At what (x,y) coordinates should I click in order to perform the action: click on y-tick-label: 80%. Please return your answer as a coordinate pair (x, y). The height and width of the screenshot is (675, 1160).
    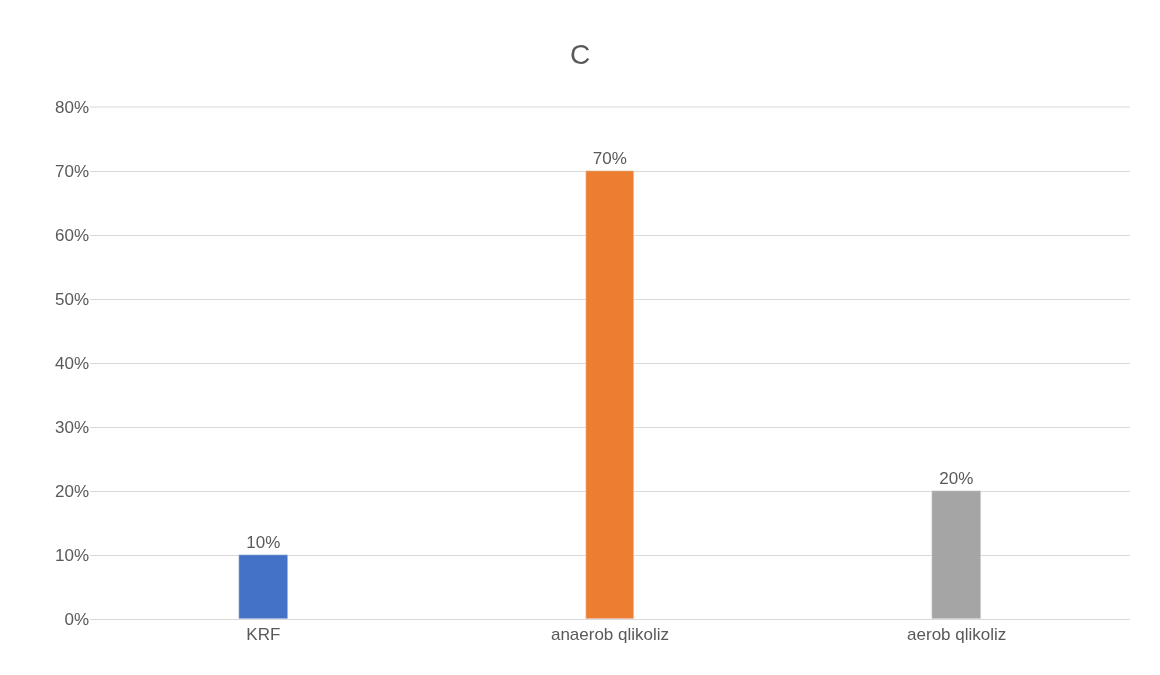
    Looking at the image, I should click on (71, 107).